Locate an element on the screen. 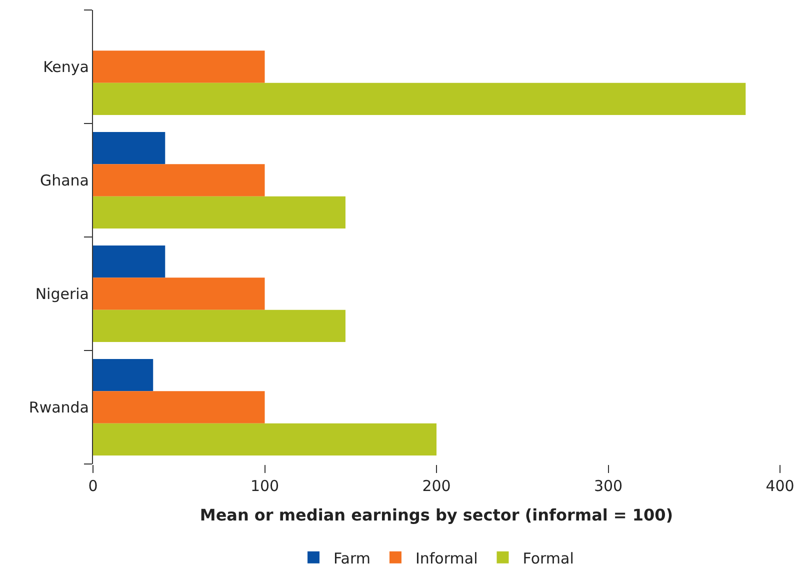 The height and width of the screenshot is (584, 805). y-tick-label: Rwanda is located at coordinates (58, 407).